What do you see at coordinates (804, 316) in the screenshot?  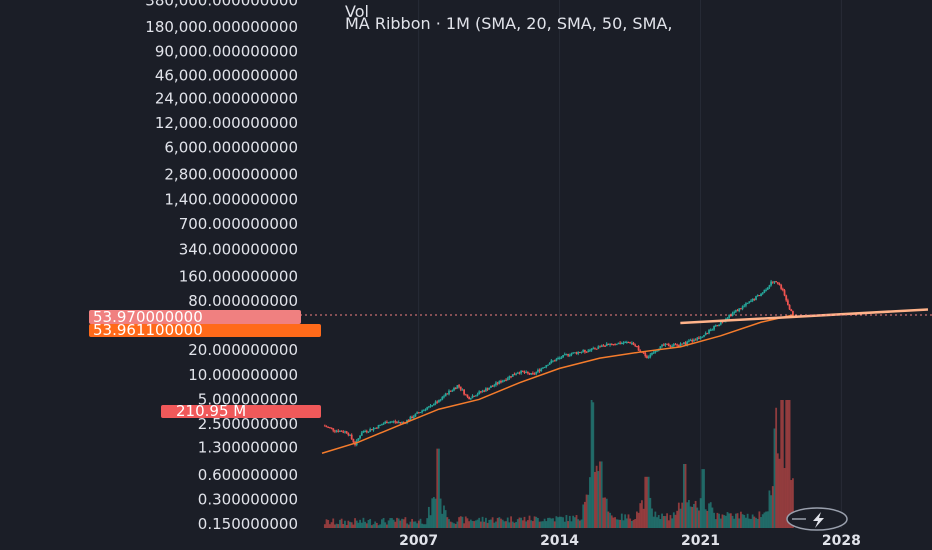 I see `trend-line` at bounding box center [804, 316].